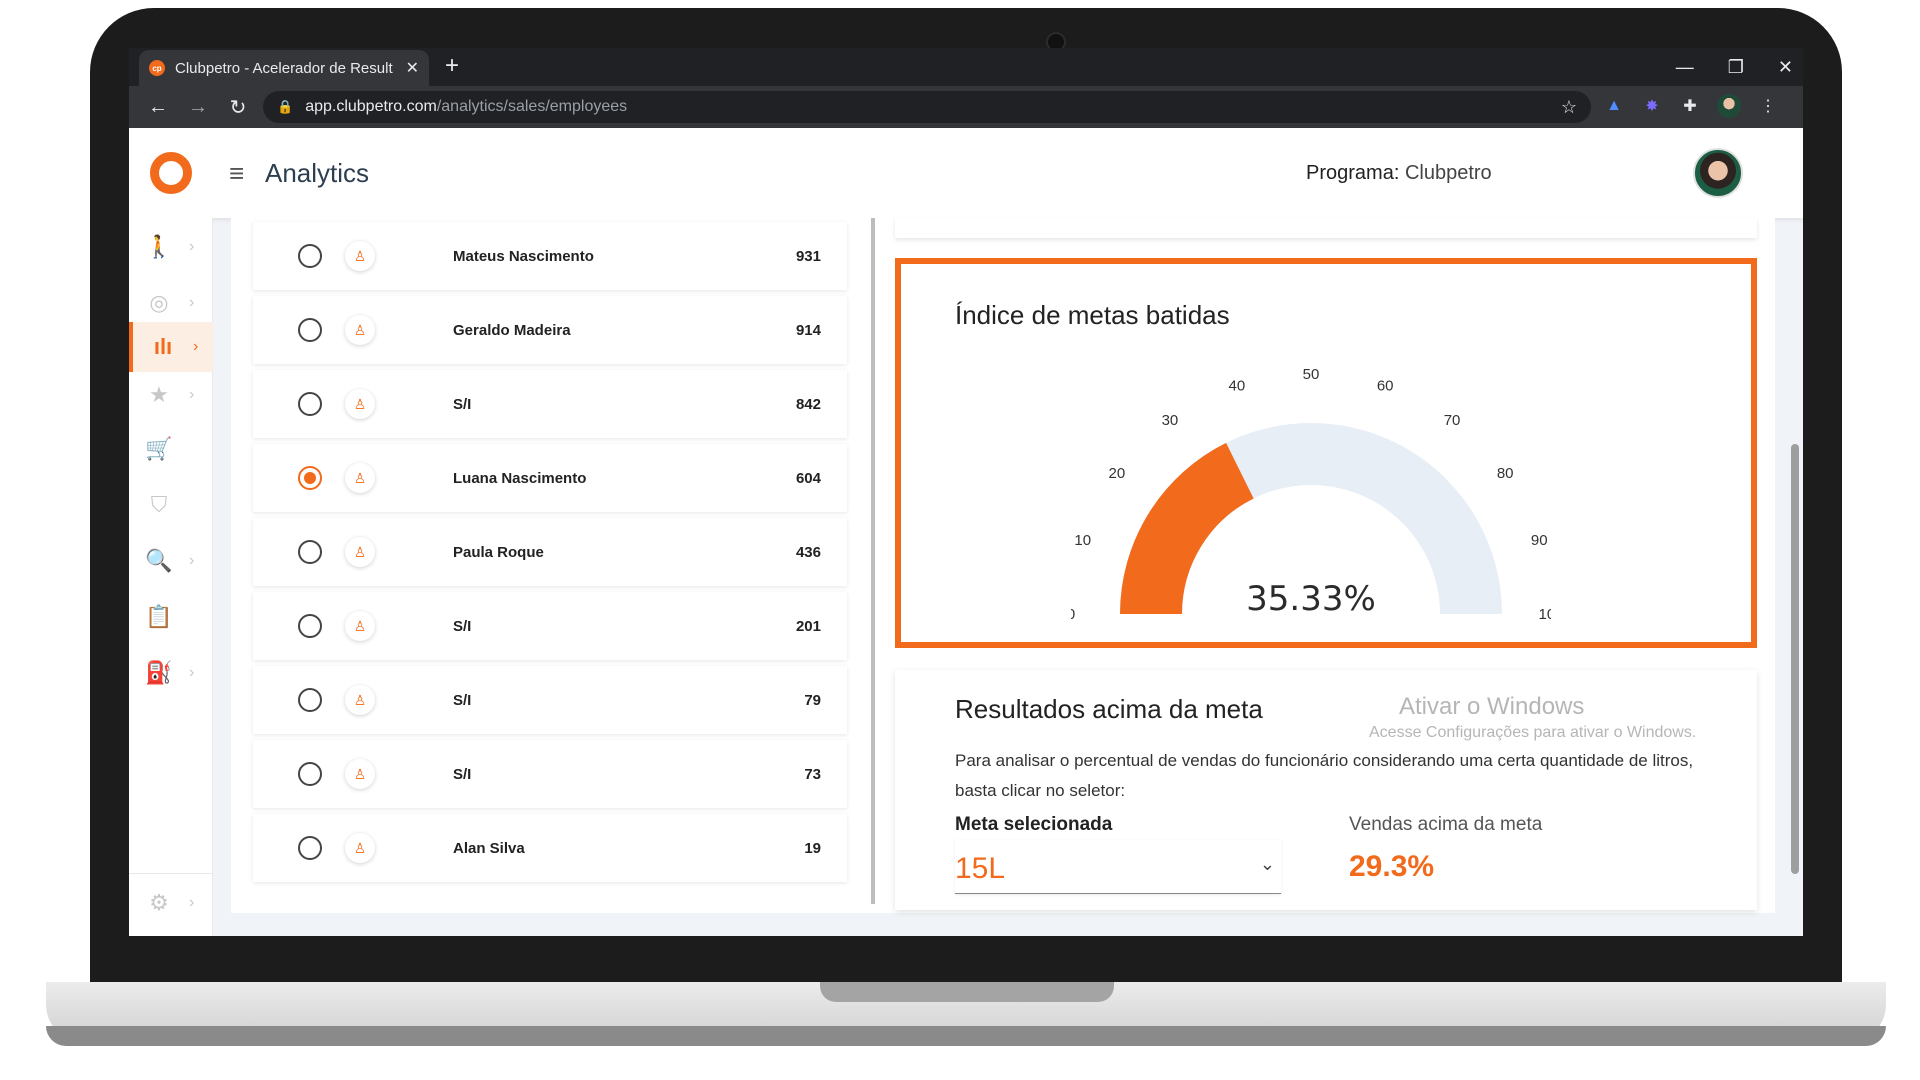 Image resolution: width=1920 pixels, height=1080 pixels. I want to click on gauge-tick-label: 30, so click(1170, 420).